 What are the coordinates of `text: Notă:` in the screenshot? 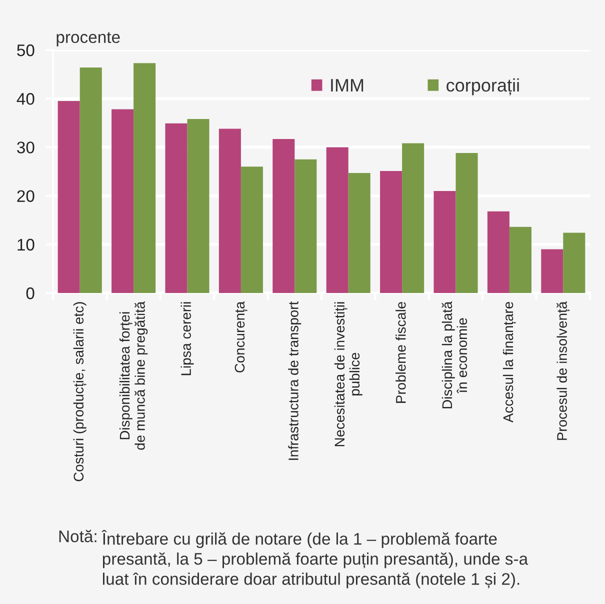 It's located at (77, 536).